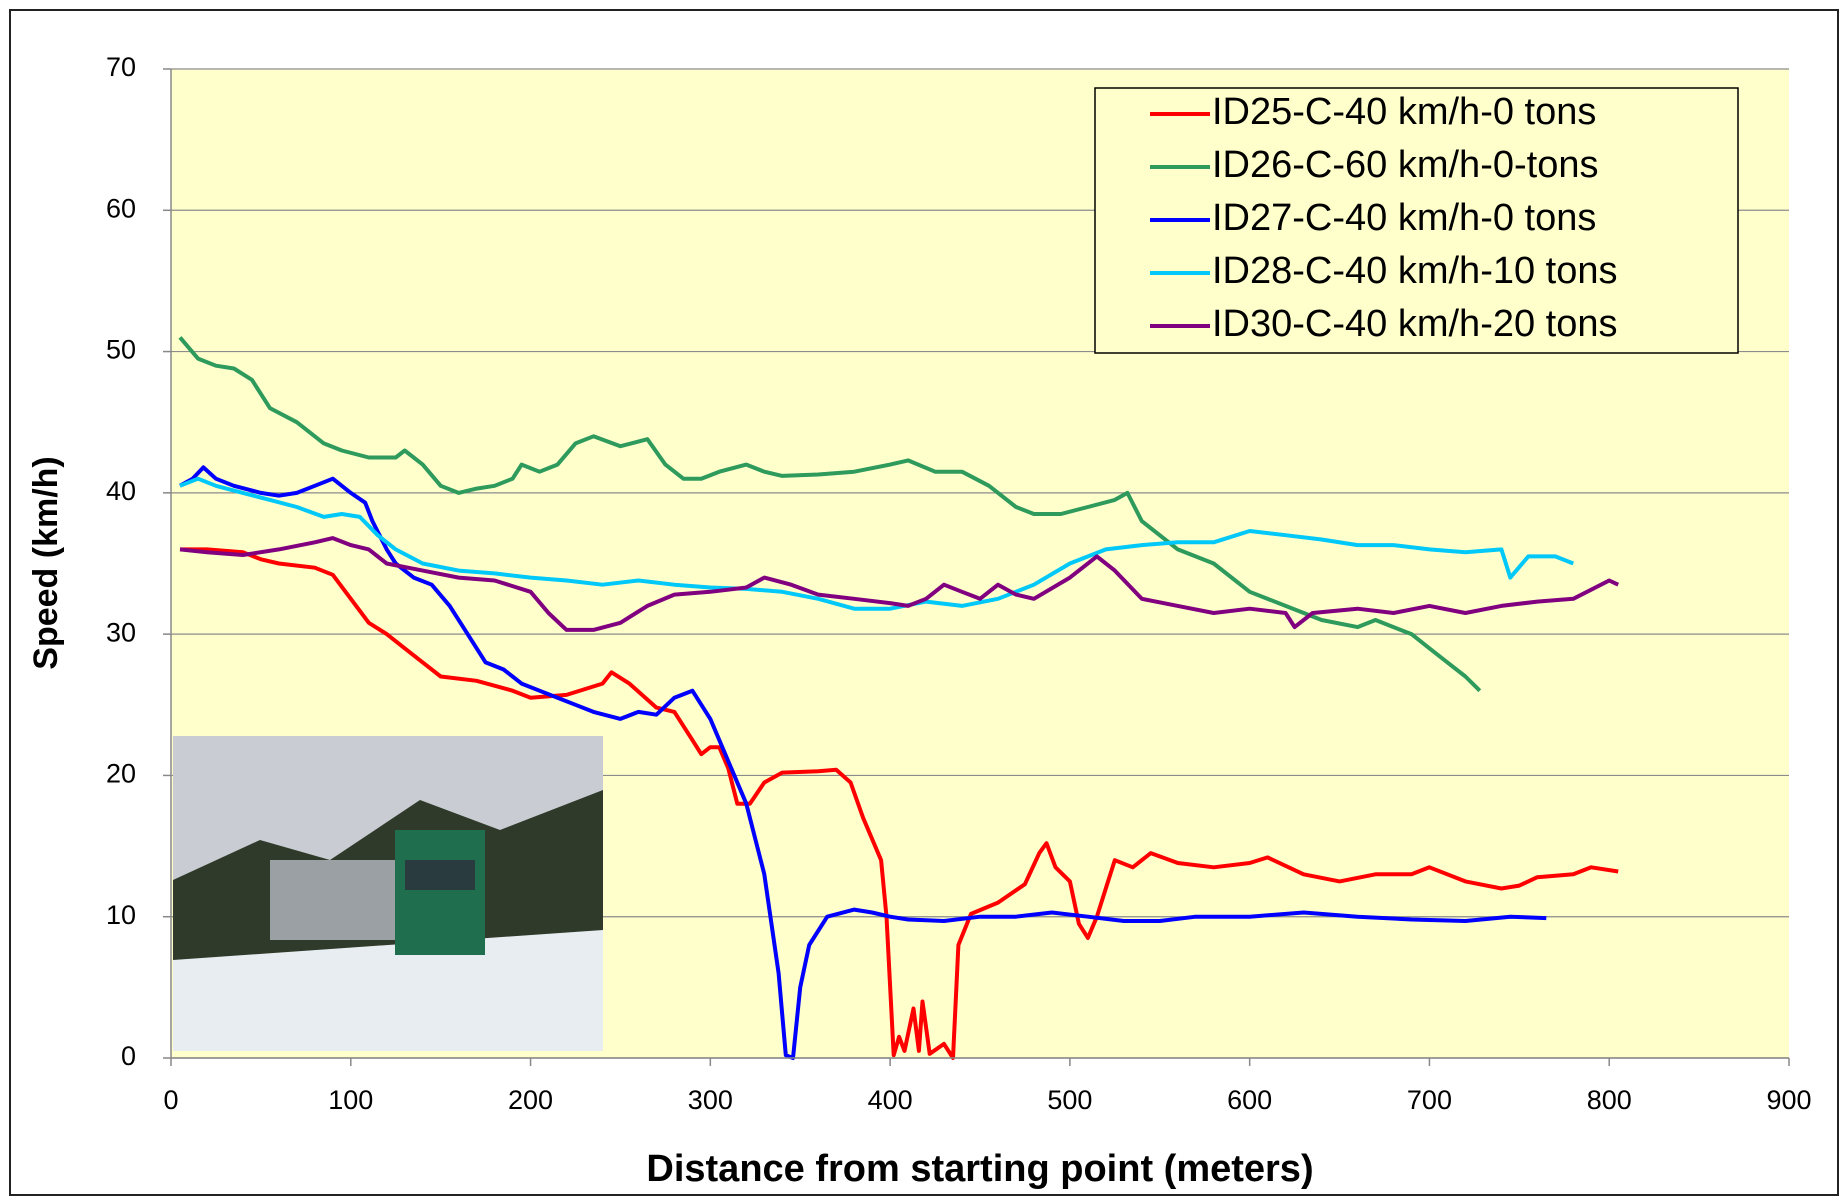  I want to click on photo-snow, so click(388, 990).